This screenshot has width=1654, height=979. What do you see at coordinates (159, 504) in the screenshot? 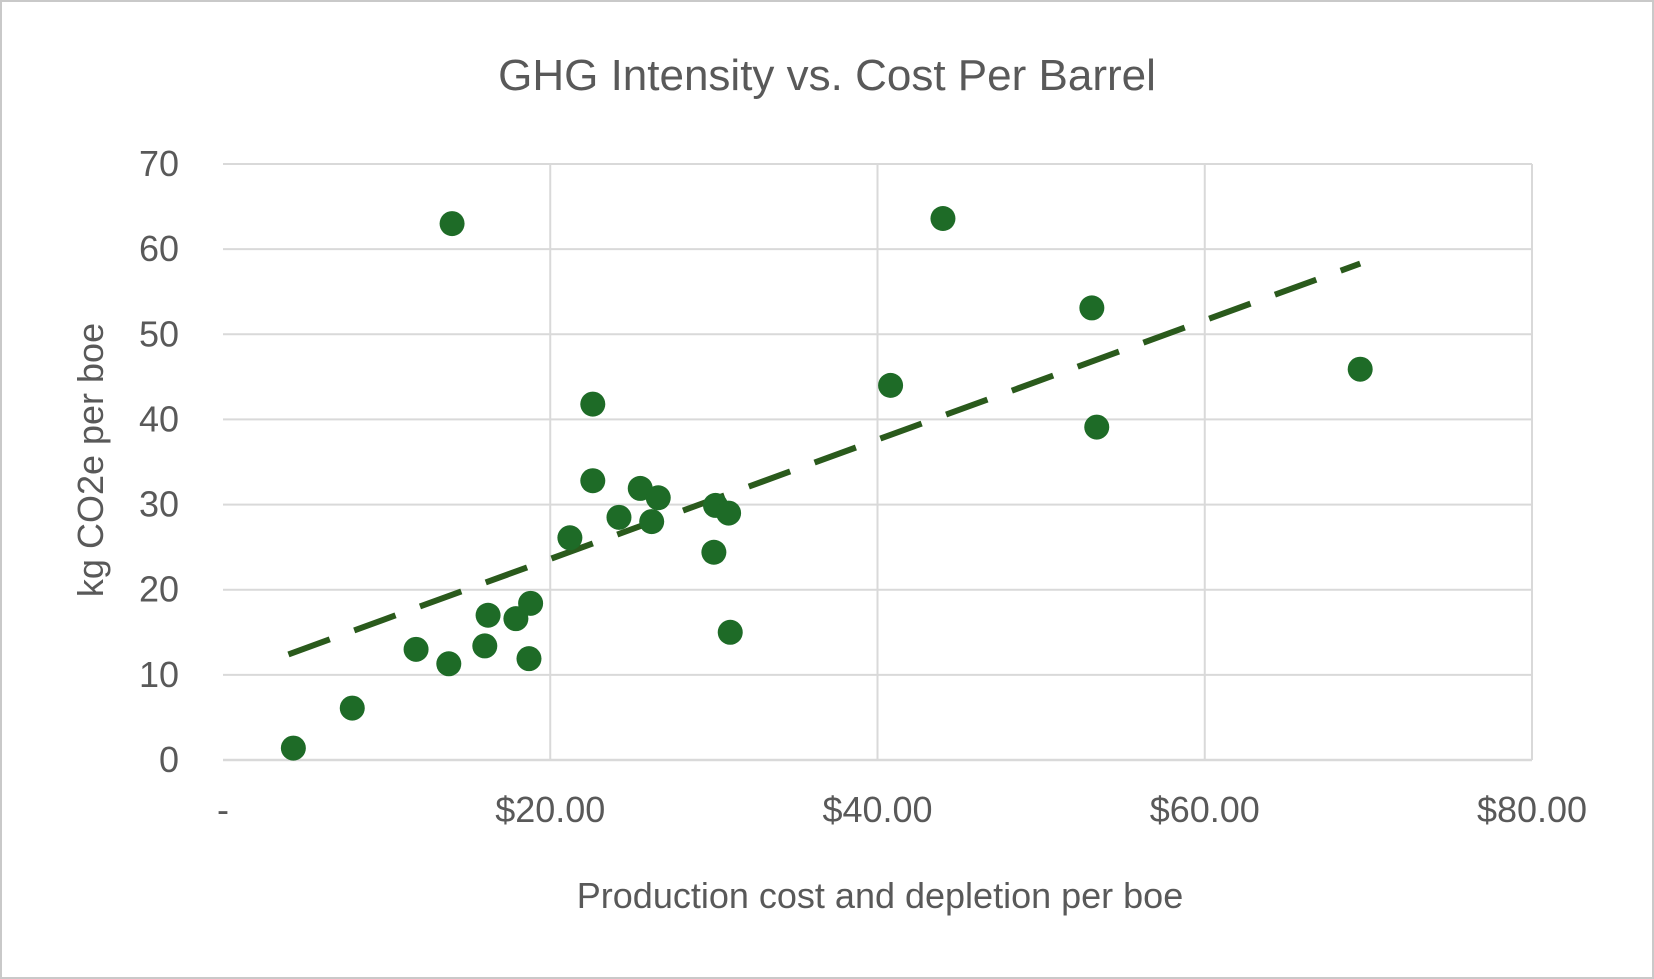
I see `y-tick-label: 30` at bounding box center [159, 504].